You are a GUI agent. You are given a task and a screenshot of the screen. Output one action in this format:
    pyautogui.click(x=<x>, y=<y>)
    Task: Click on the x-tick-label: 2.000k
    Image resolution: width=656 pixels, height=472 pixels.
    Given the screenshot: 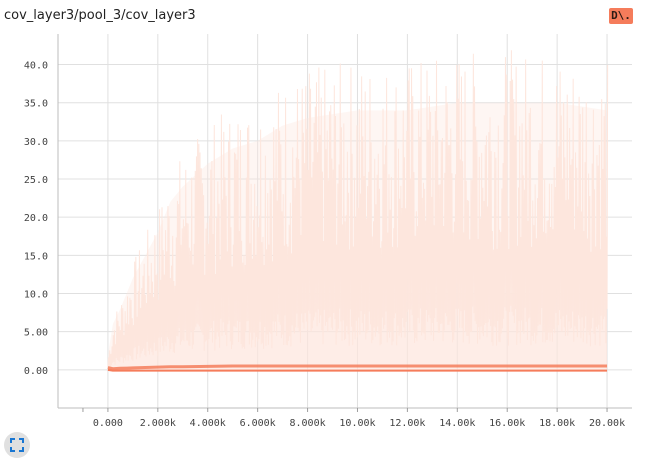 What is the action you would take?
    pyautogui.click(x=158, y=423)
    